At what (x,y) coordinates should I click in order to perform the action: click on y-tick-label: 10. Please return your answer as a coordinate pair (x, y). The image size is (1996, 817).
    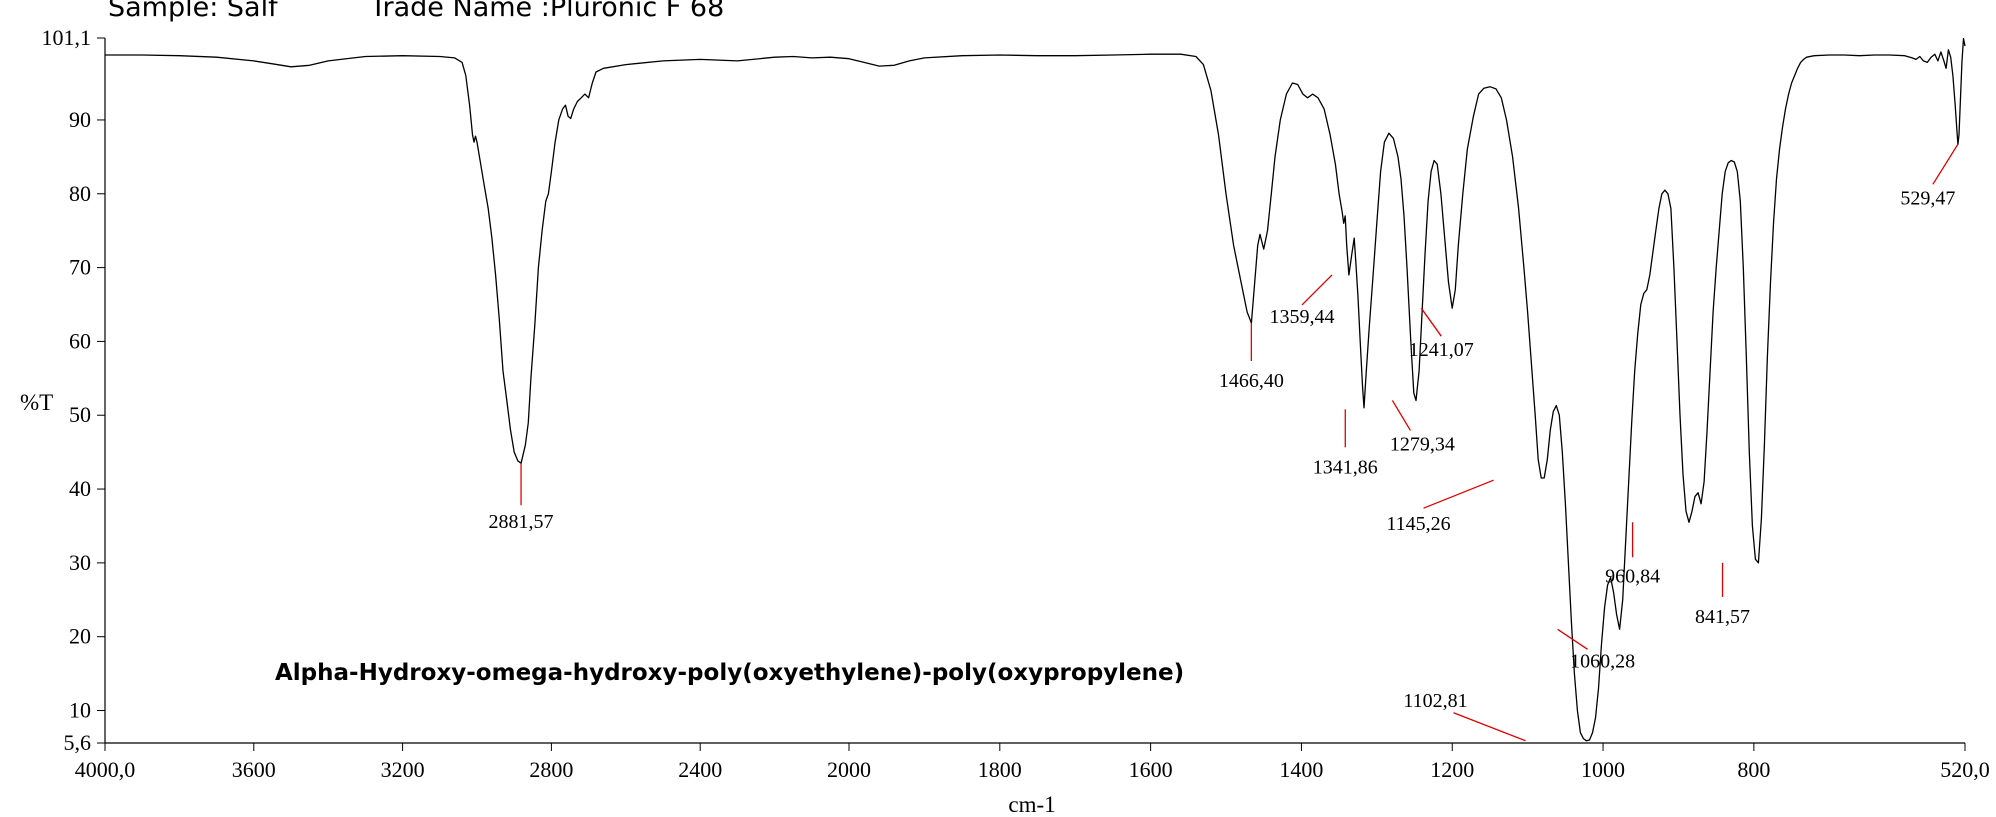
    Looking at the image, I should click on (80, 710).